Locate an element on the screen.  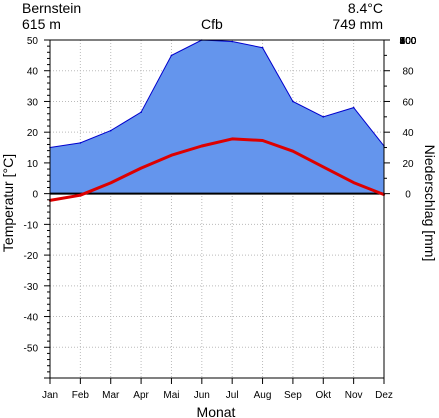
precipitation-point-feb is located at coordinates (80, 143).